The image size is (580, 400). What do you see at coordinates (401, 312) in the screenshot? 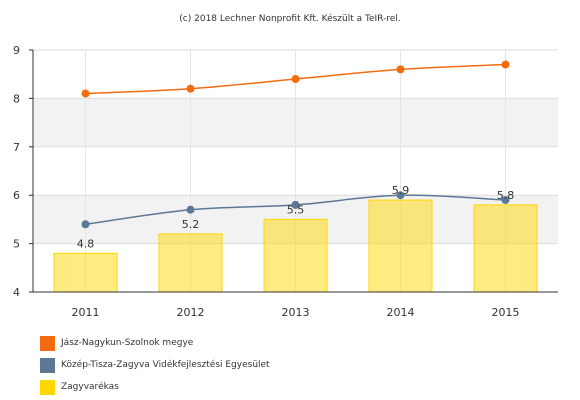
I see `x-tick-label: 2014` at bounding box center [401, 312].